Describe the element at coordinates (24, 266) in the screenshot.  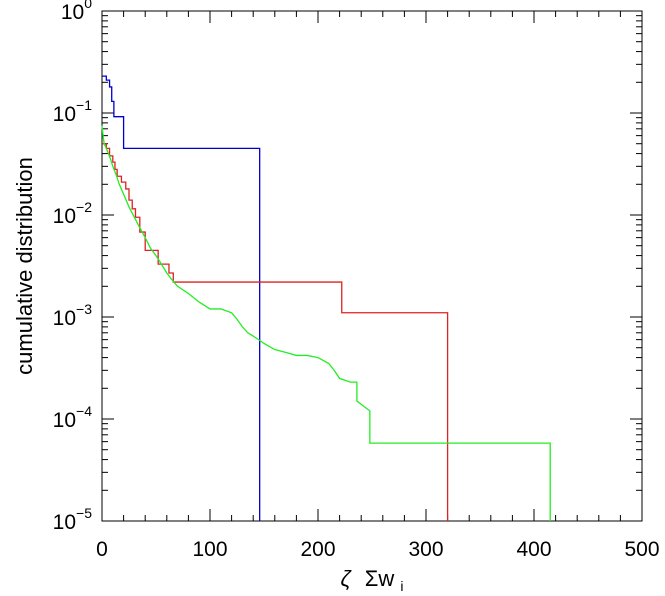
I see `y-axis-label: cumulative distribution` at that location.